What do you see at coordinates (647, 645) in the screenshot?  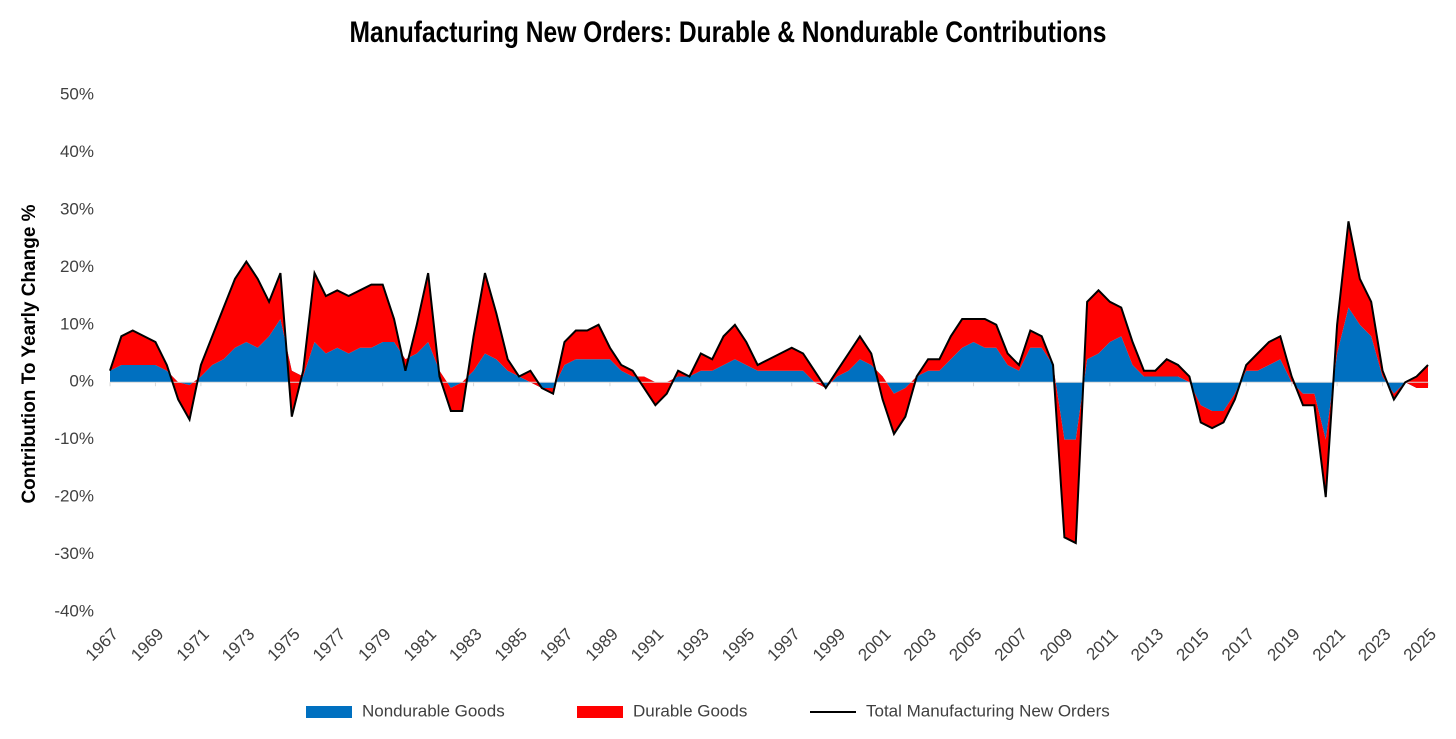 I see `x-tick-label: 1991` at bounding box center [647, 645].